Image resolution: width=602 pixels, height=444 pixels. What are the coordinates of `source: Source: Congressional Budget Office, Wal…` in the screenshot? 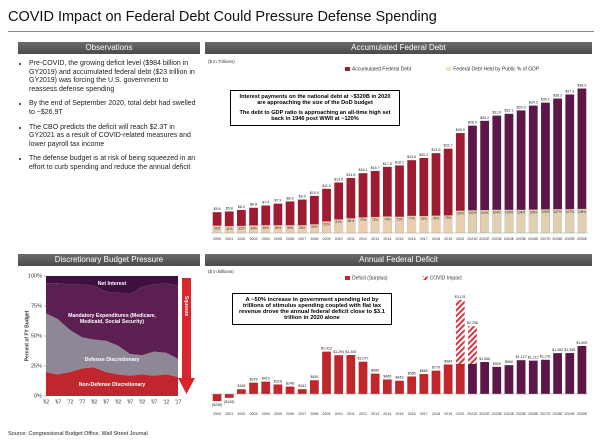 It's located at (78, 434).